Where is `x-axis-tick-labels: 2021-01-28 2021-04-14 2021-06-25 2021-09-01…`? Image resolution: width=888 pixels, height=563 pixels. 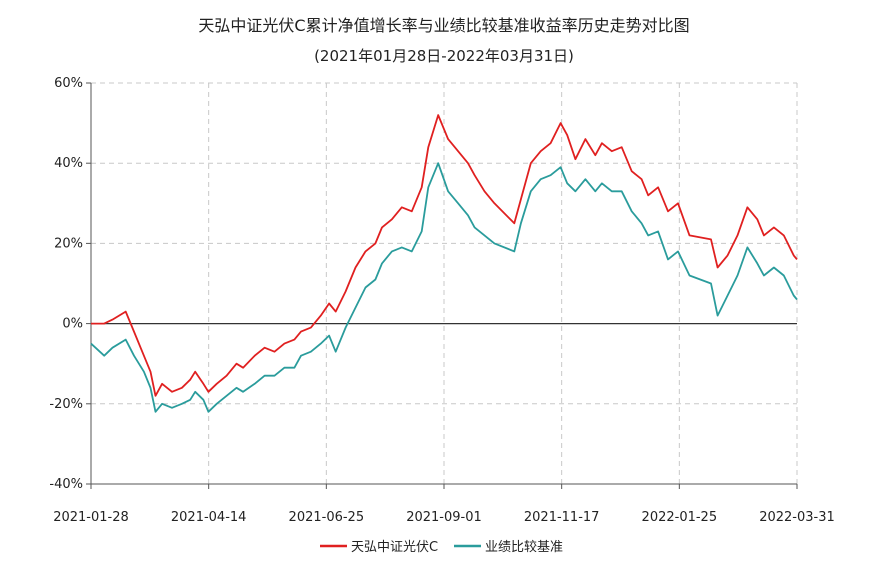
x-axis-tick-labels: 2021-01-28 2021-04-14 2021-06-25 2021-09-01… is located at coordinates (444, 517).